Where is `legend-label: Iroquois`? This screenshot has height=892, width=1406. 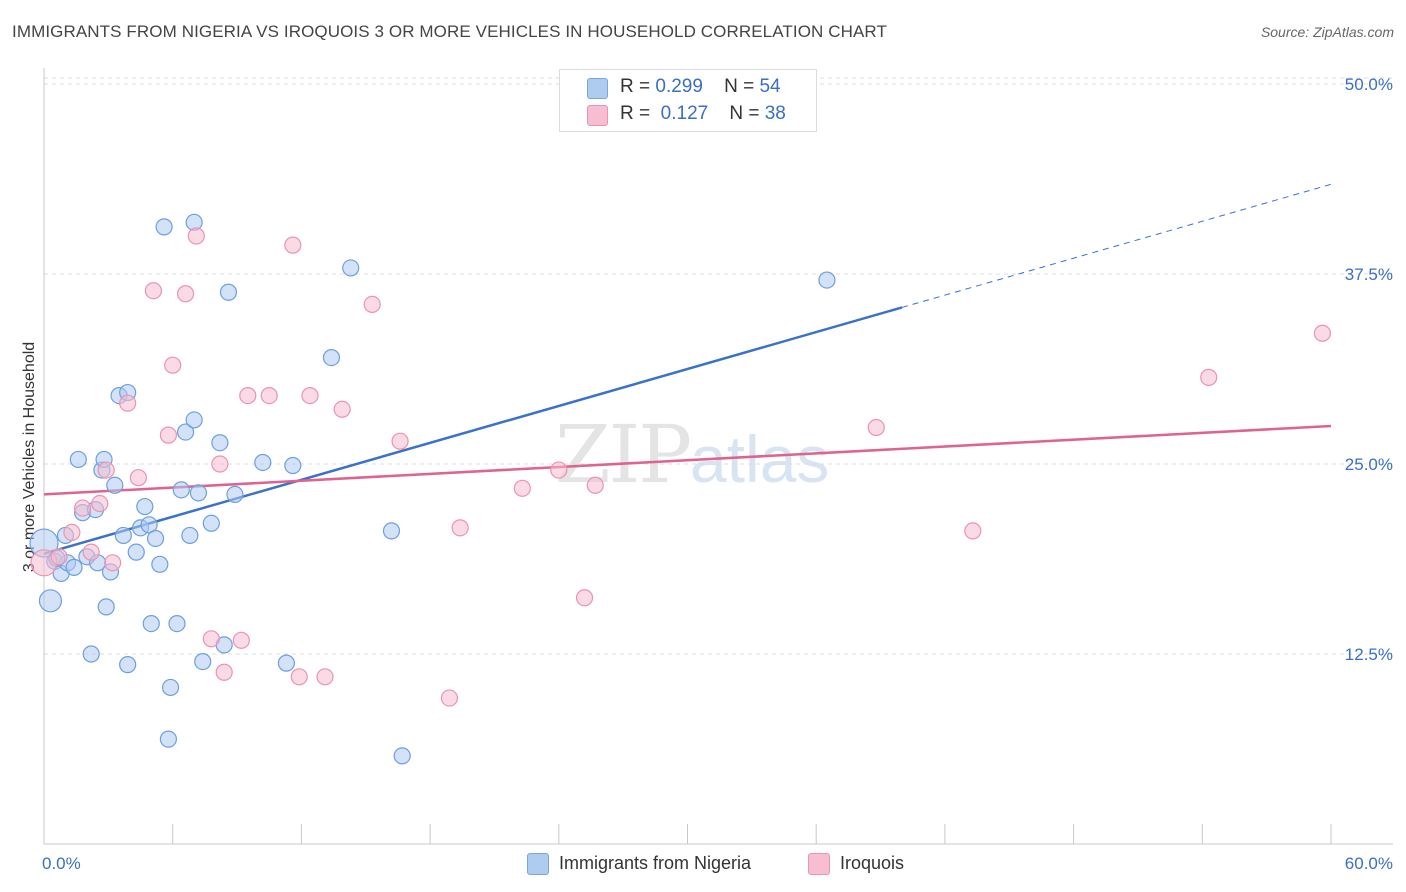
legend-label: Iroquois is located at coordinates (872, 863).